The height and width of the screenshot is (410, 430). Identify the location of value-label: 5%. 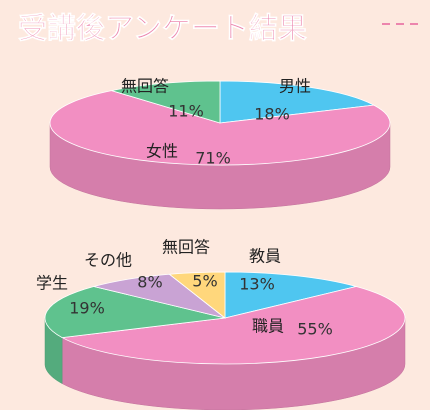
(204, 281).